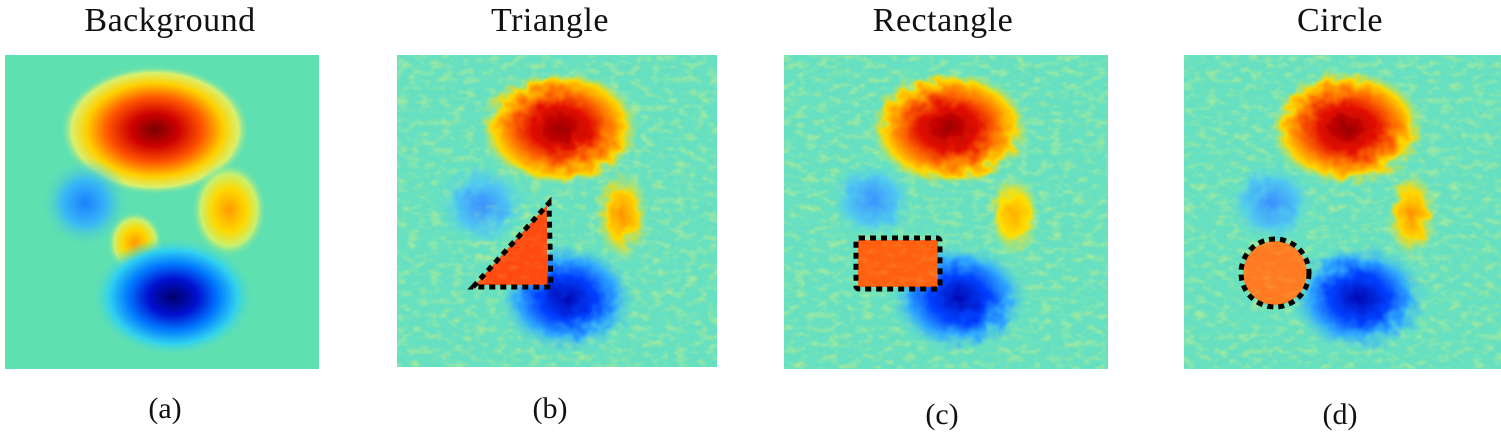 This screenshot has width=1501, height=436. What do you see at coordinates (1340, 20) in the screenshot?
I see `panel-title: Circle` at bounding box center [1340, 20].